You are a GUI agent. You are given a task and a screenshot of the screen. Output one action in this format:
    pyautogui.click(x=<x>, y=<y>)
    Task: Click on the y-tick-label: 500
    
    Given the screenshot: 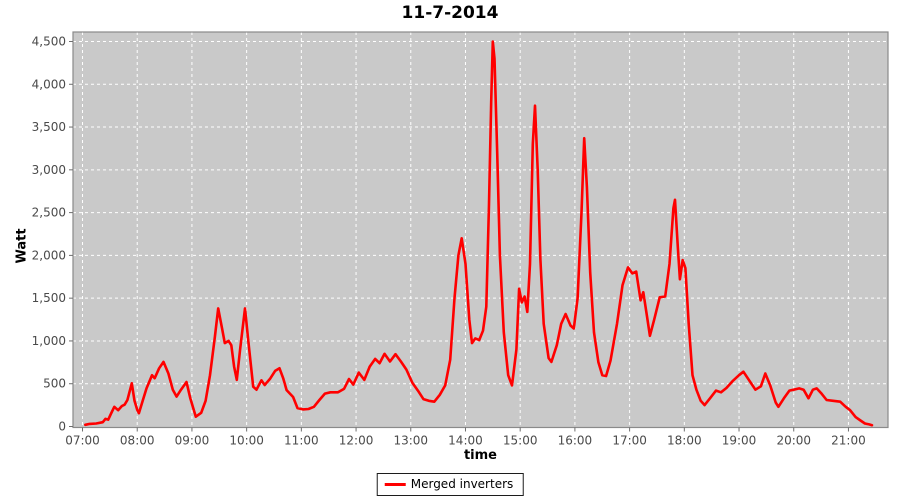 What is the action you would take?
    pyautogui.click(x=54, y=384)
    